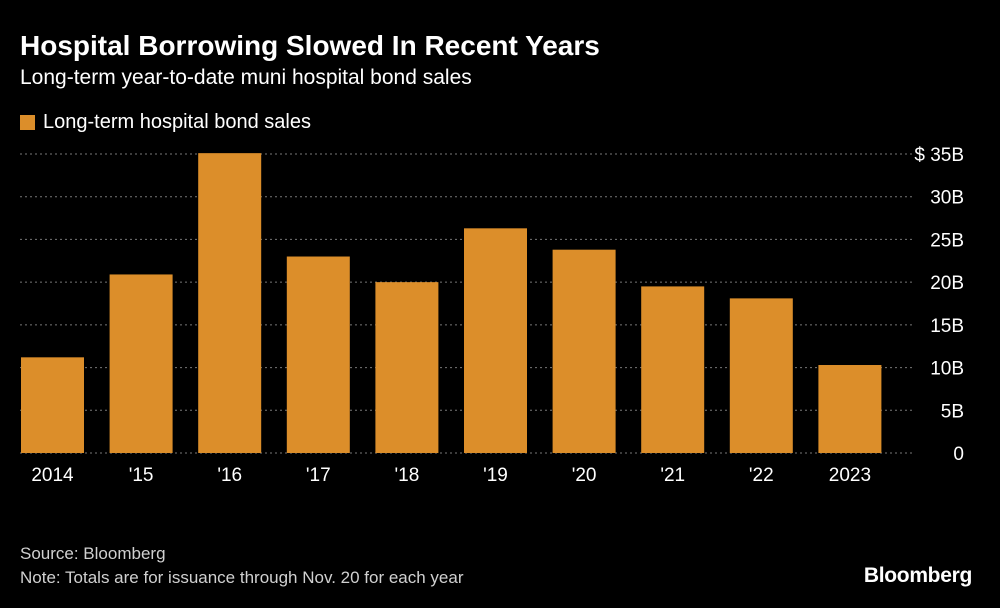 The image size is (1000, 608). Describe the element at coordinates (947, 283) in the screenshot. I see `y-tick-label: 20B` at that location.